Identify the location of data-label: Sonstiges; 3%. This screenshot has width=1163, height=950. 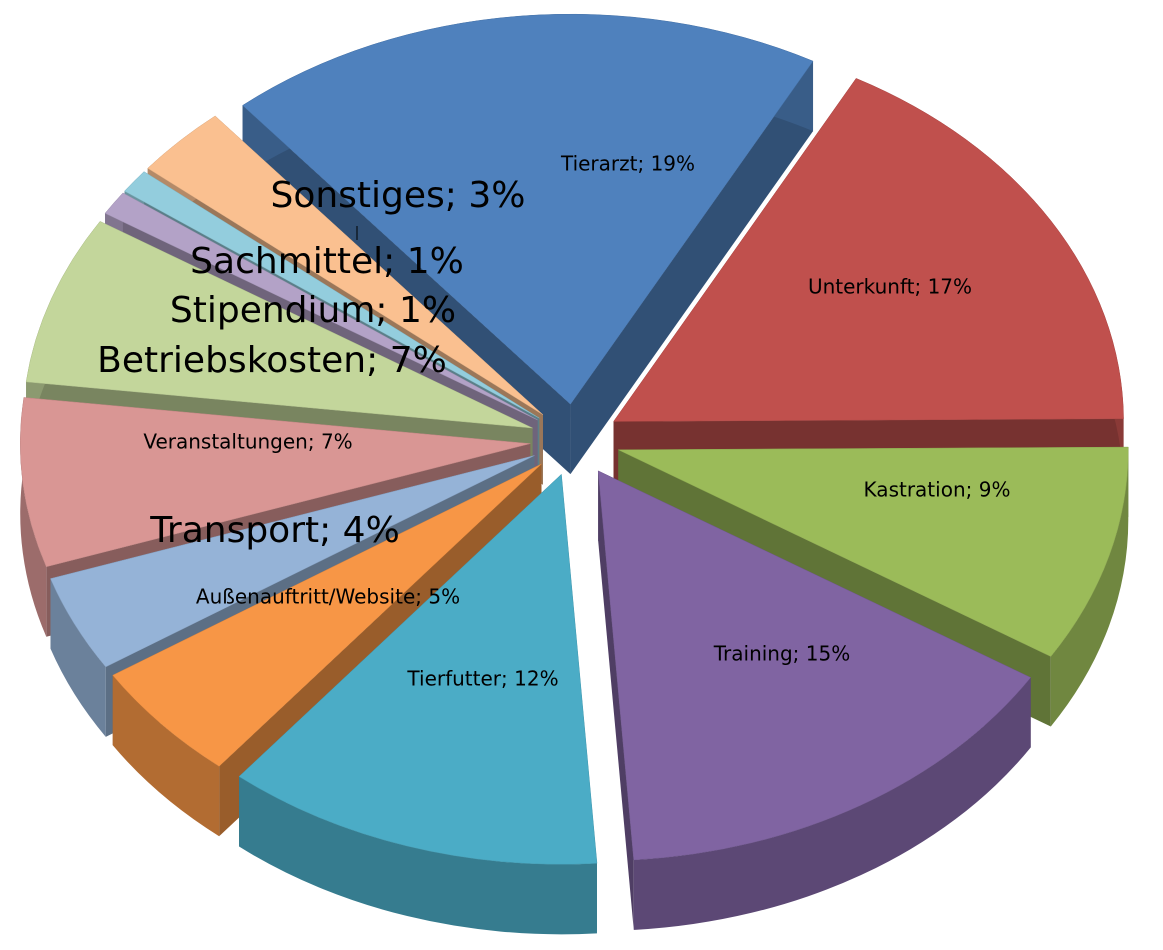
(397, 195).